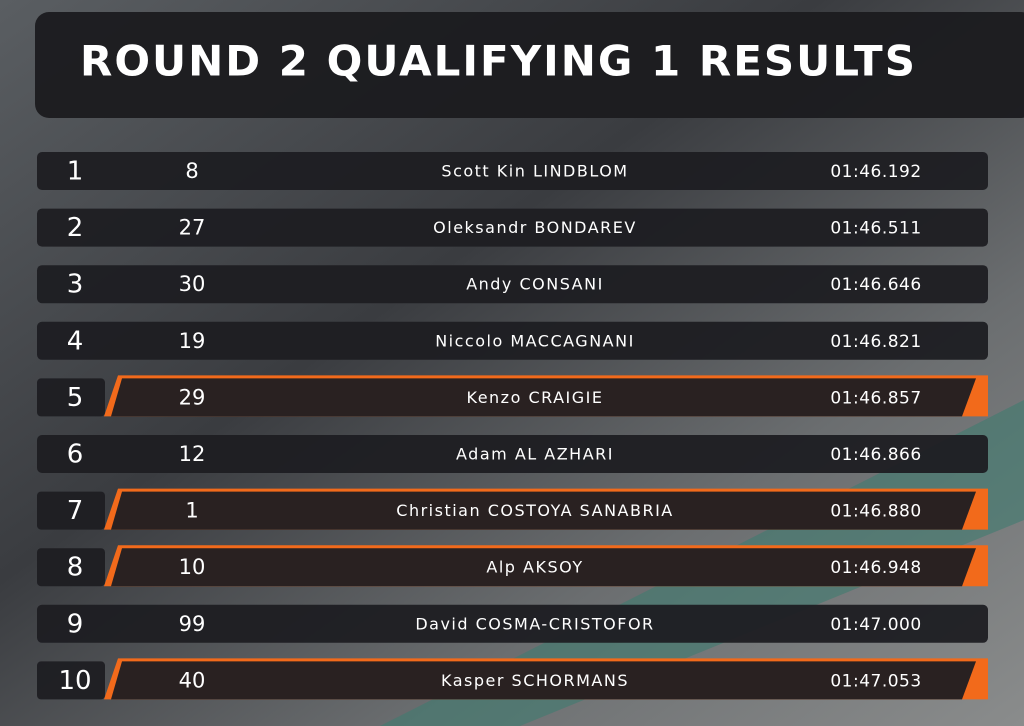 Image resolution: width=1024 pixels, height=726 pixels. What do you see at coordinates (75, 511) in the screenshot?
I see `position: 7` at bounding box center [75, 511].